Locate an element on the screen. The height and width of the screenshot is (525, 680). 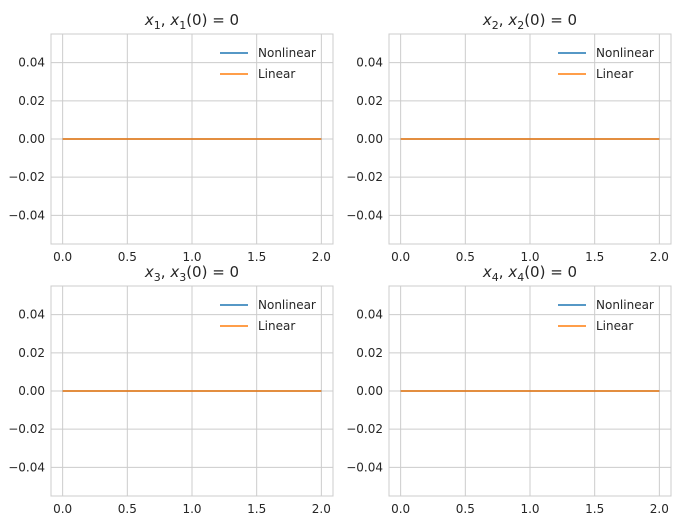
subplot-title: x2, x2(0) = 0 is located at coordinates (529, 21).